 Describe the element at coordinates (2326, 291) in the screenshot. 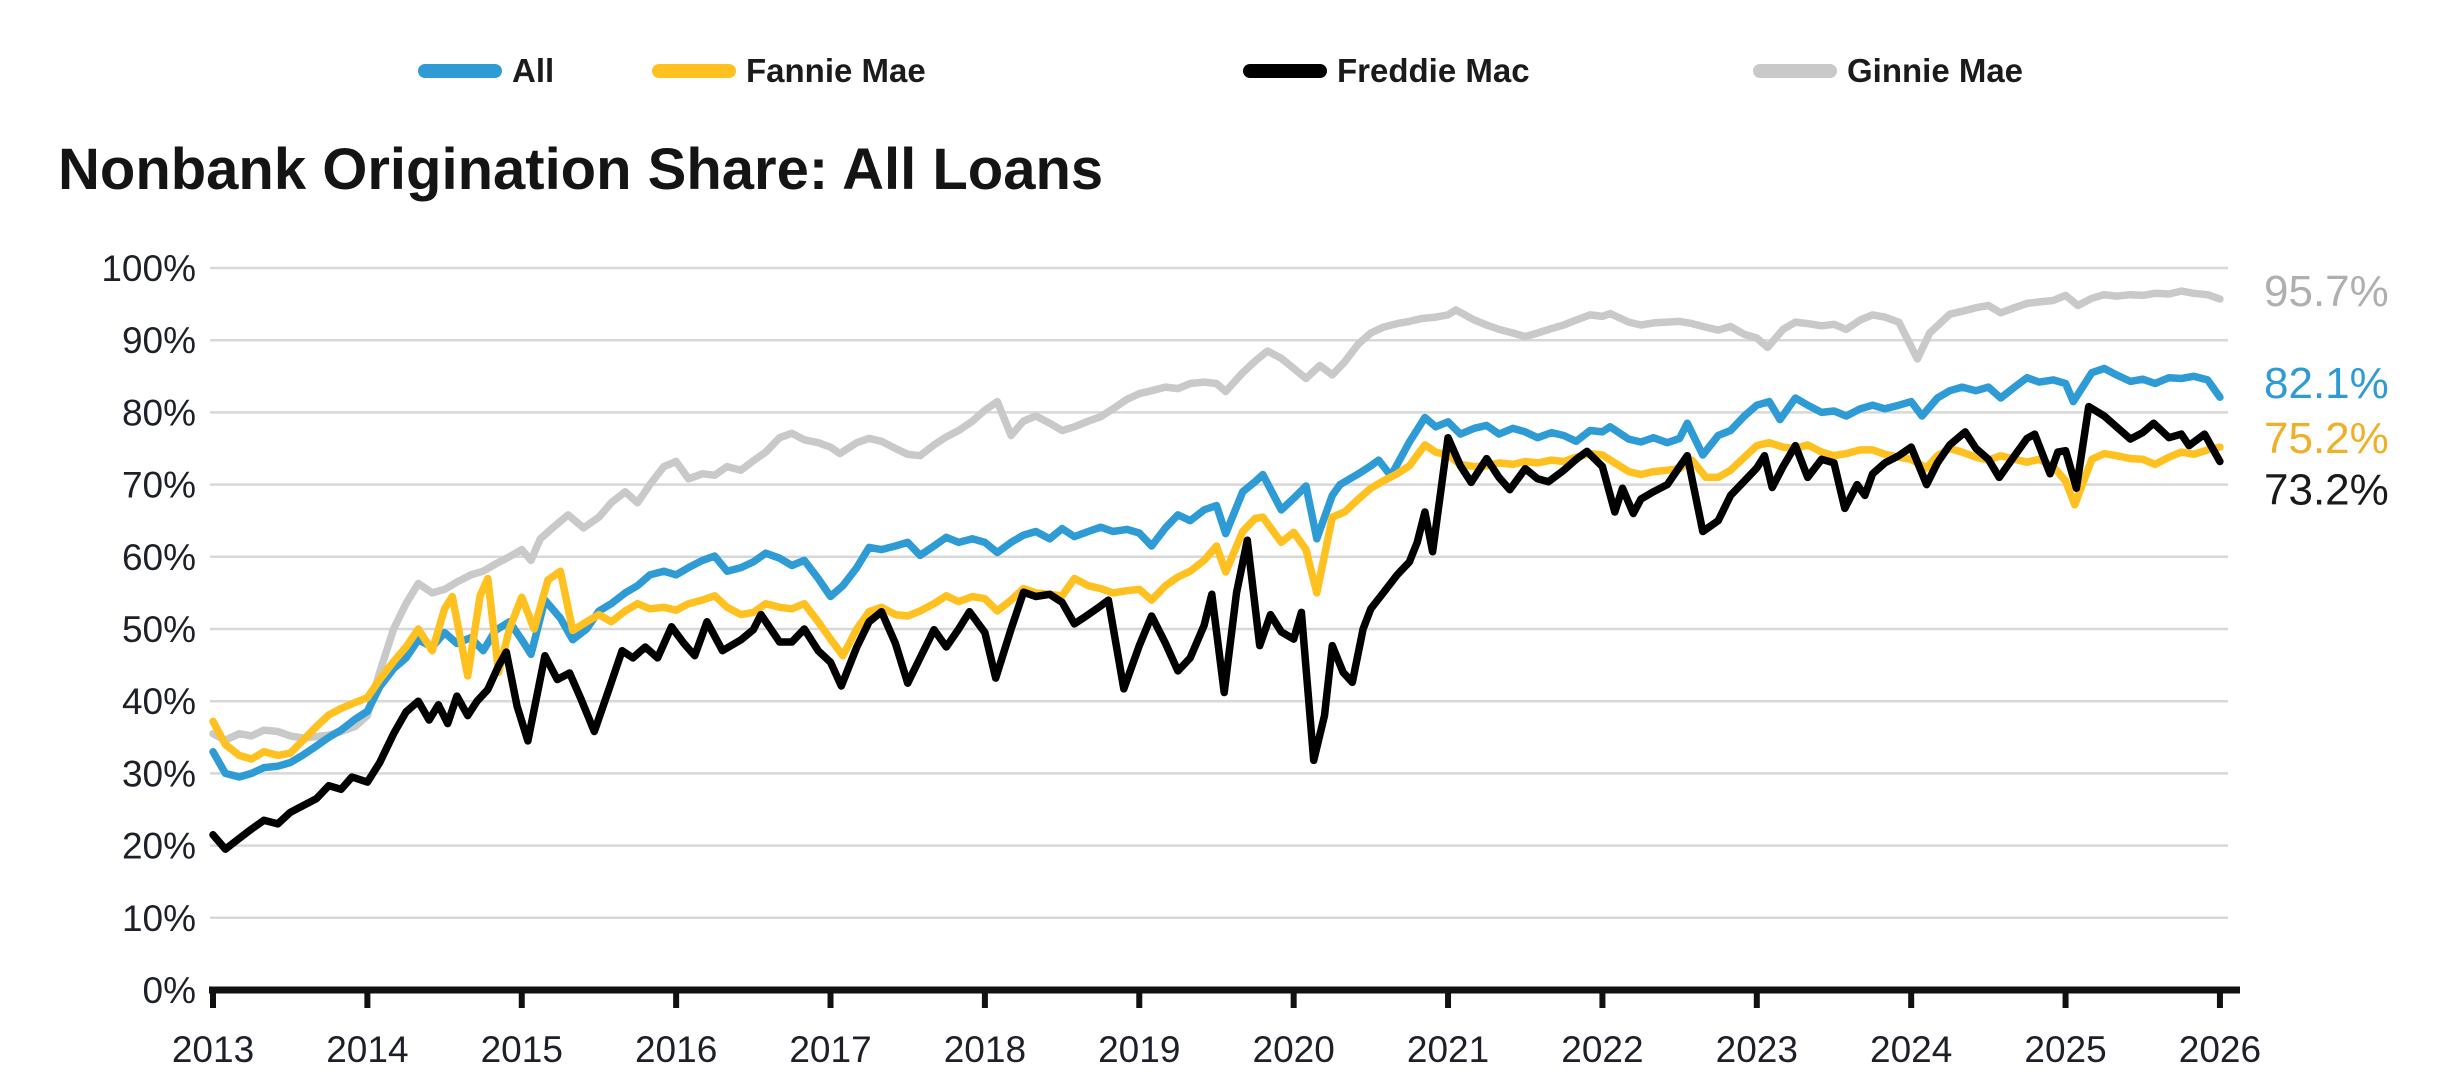

I see `end-label-ginnie-mae: 95.7%` at that location.